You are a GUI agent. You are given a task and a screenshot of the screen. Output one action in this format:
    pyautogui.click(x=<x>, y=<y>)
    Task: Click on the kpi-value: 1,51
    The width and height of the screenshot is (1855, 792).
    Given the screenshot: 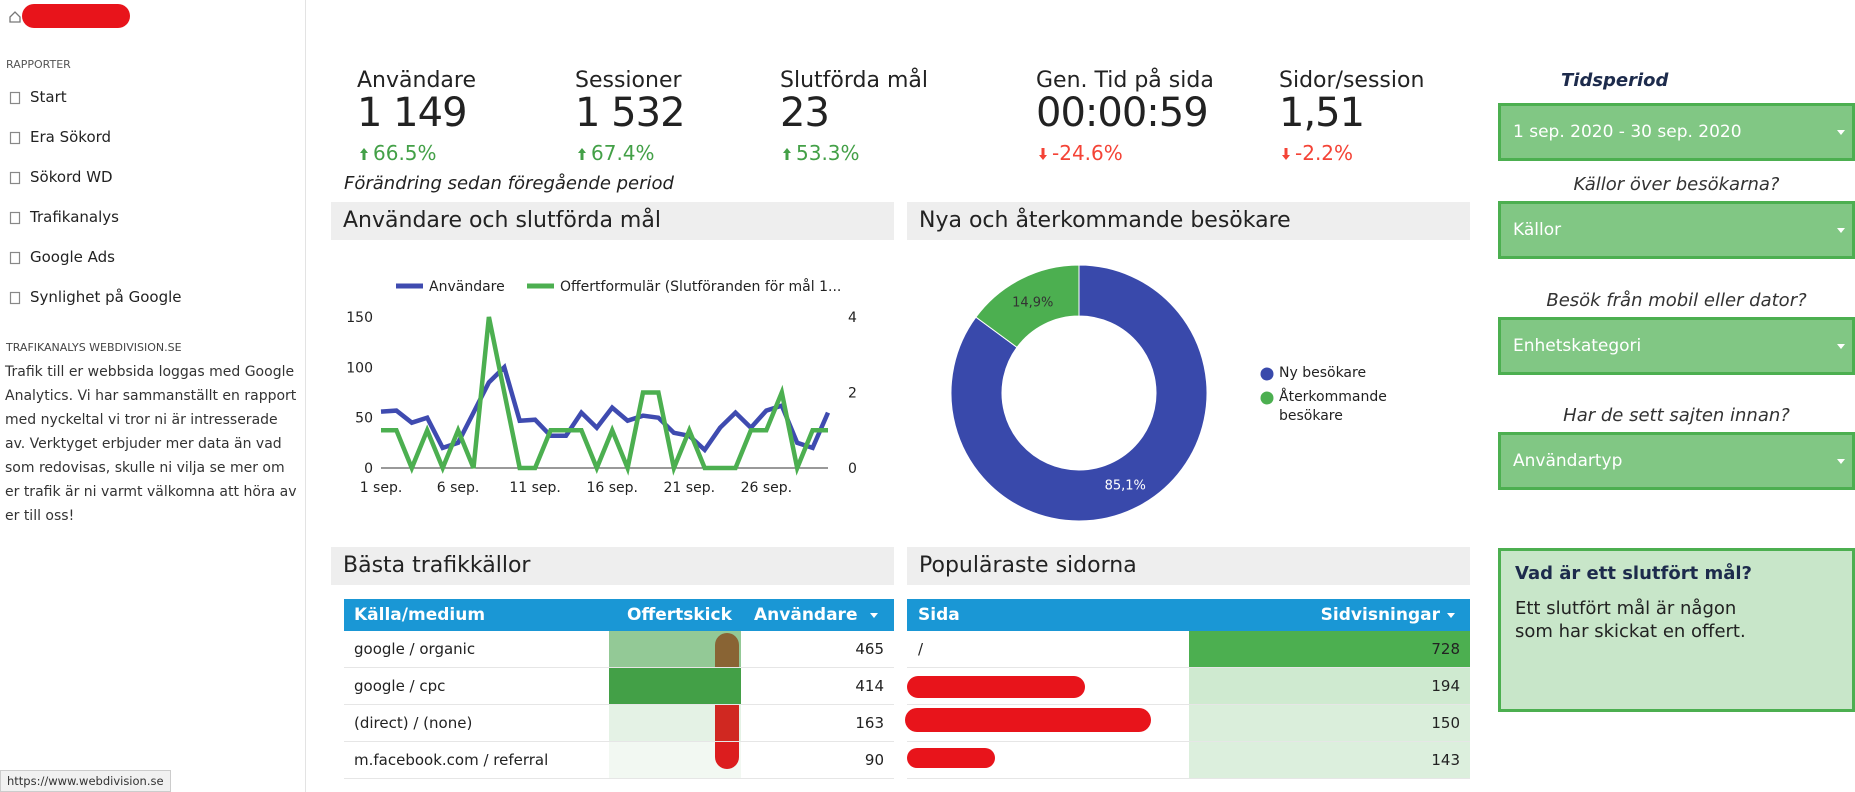 What is the action you would take?
    pyautogui.click(x=1322, y=113)
    